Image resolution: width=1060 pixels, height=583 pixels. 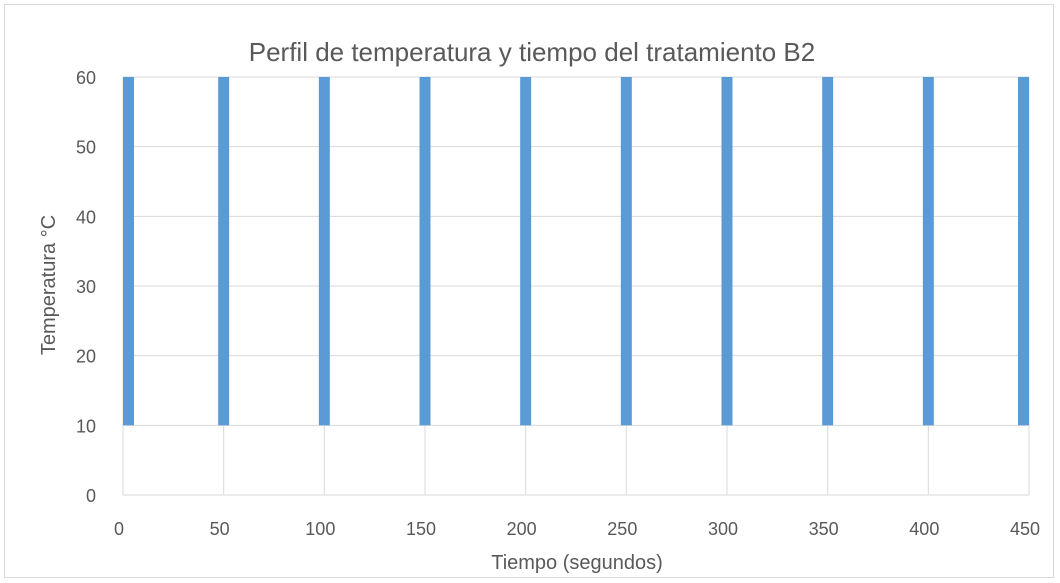 What do you see at coordinates (577, 529) in the screenshot?
I see `x-tick-labels: 0 50 100 150 200 250 300 350 400 450` at bounding box center [577, 529].